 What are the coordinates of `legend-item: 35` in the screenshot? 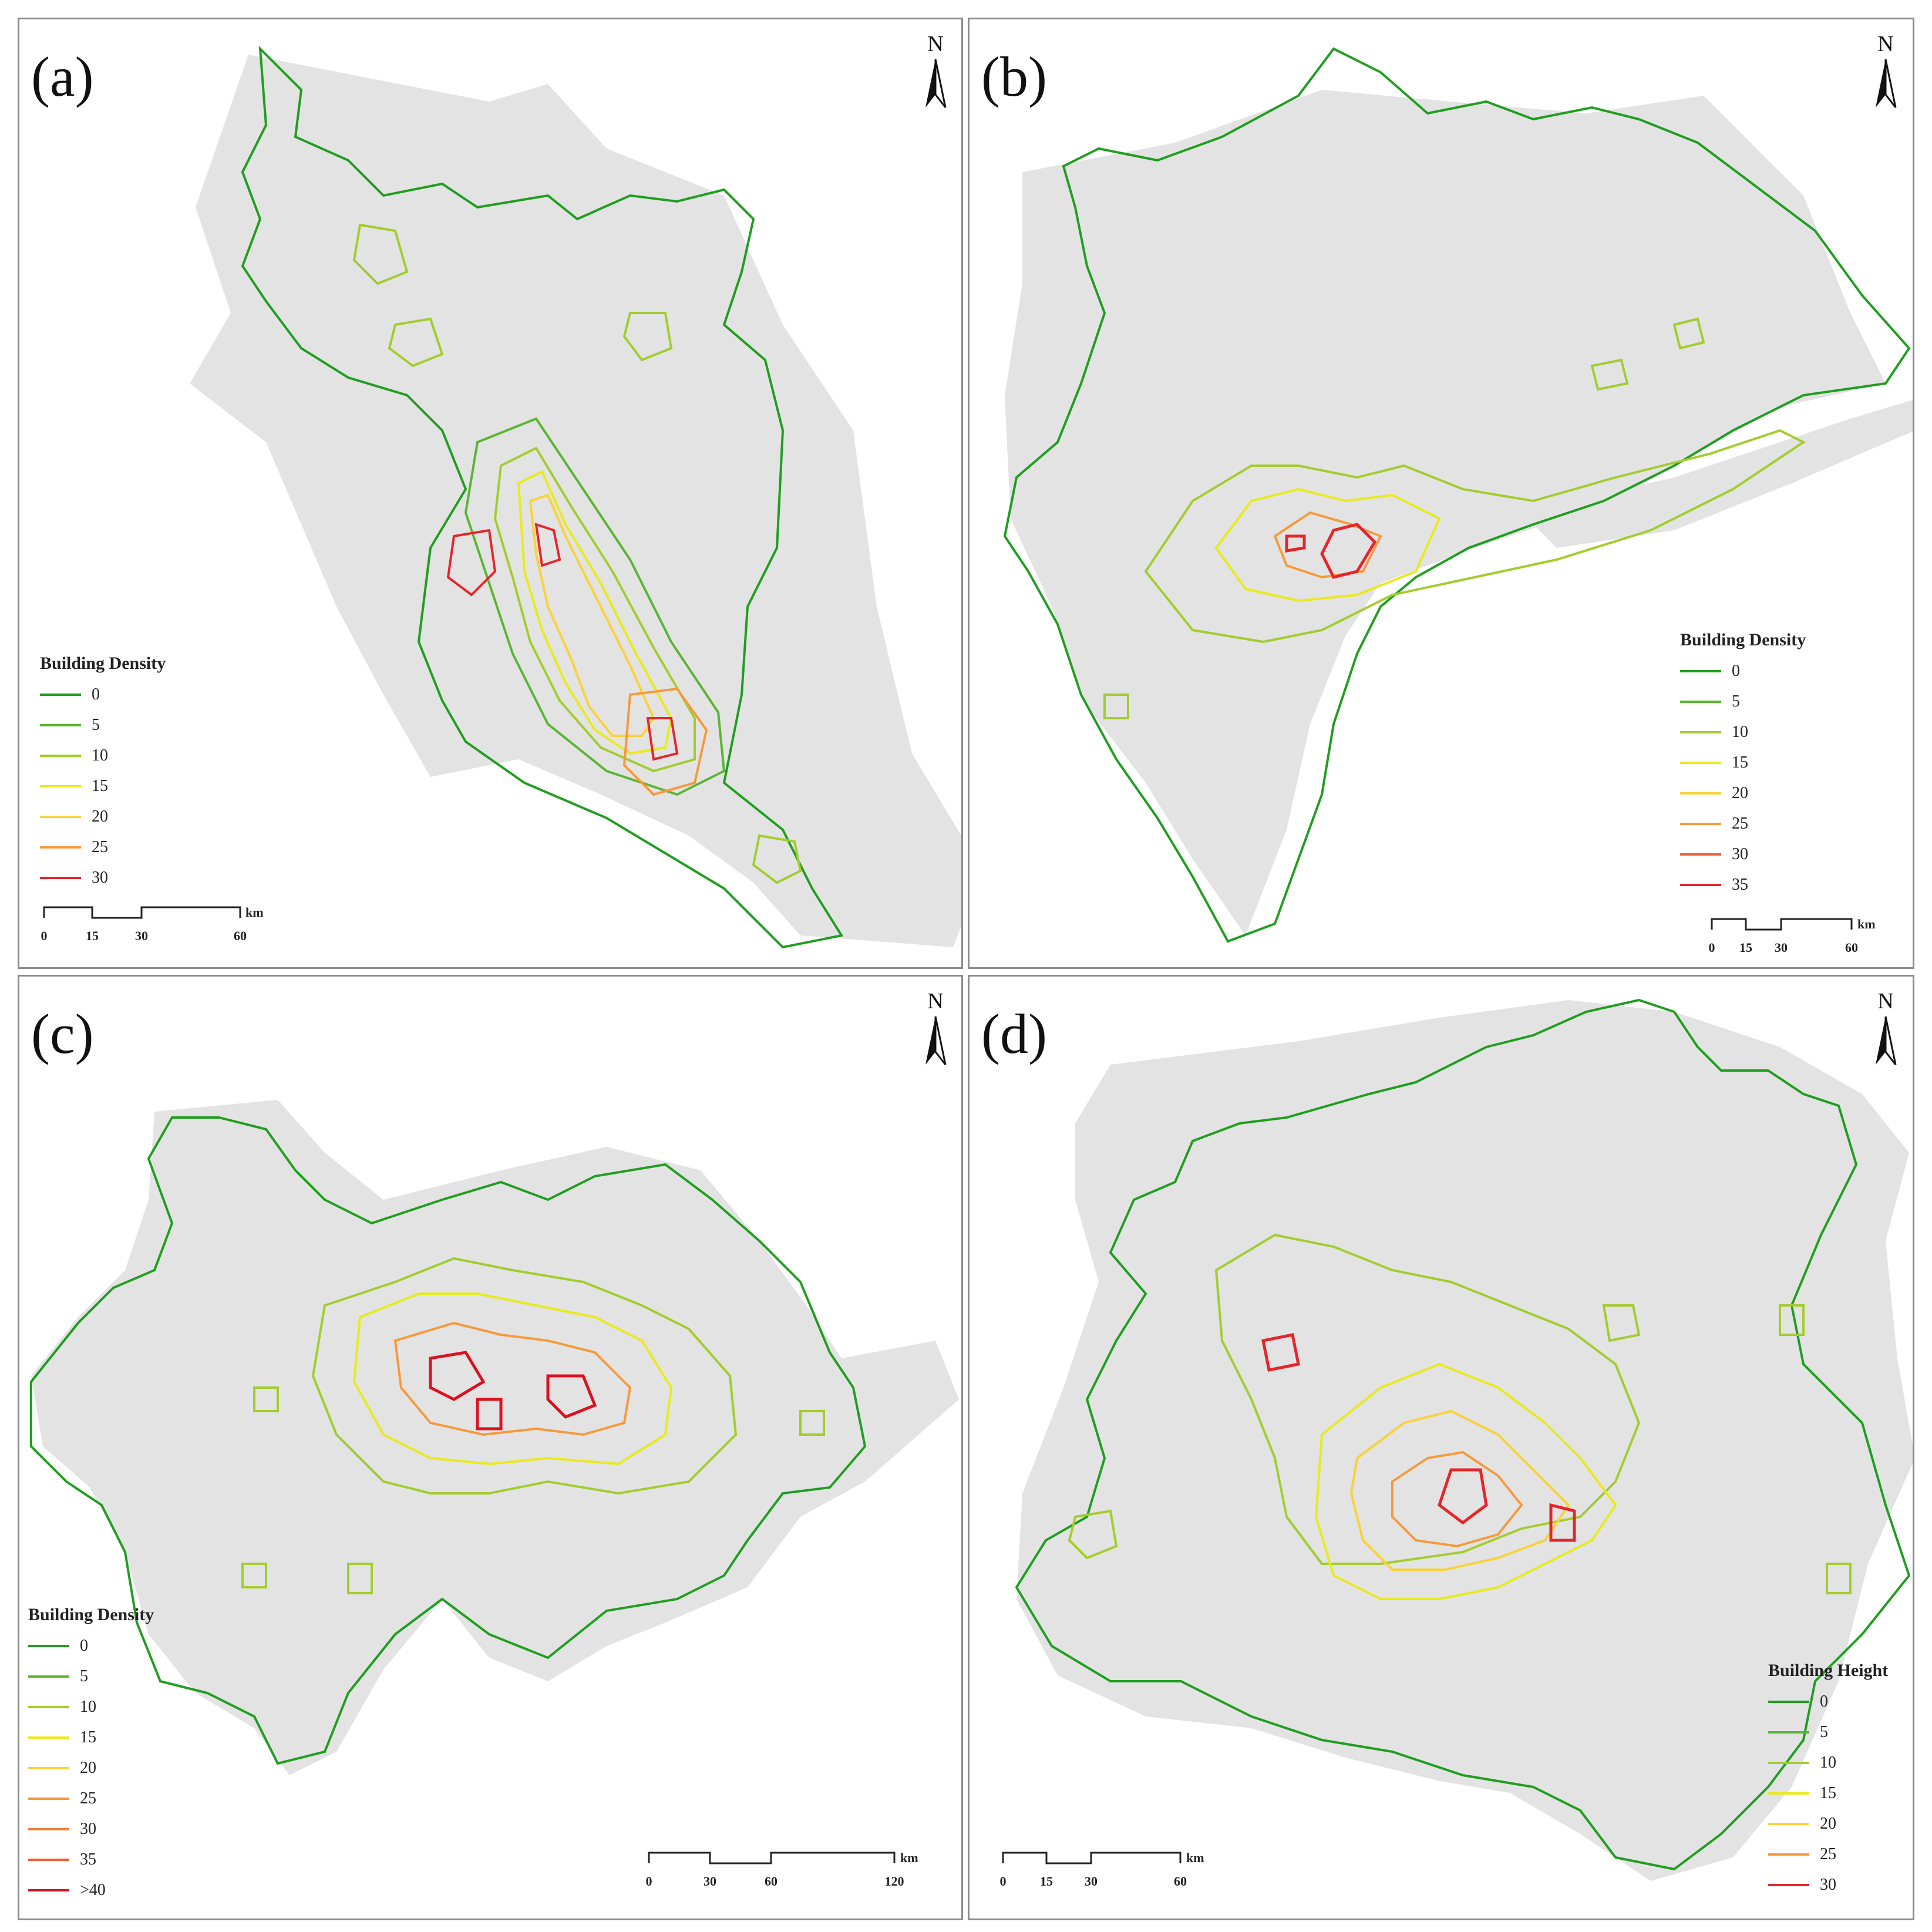 It's located at (91, 1860).